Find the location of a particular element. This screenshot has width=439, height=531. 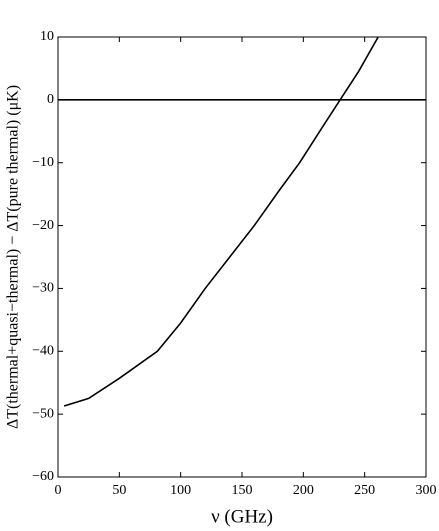

x-tick-label: 300 is located at coordinates (426, 490).